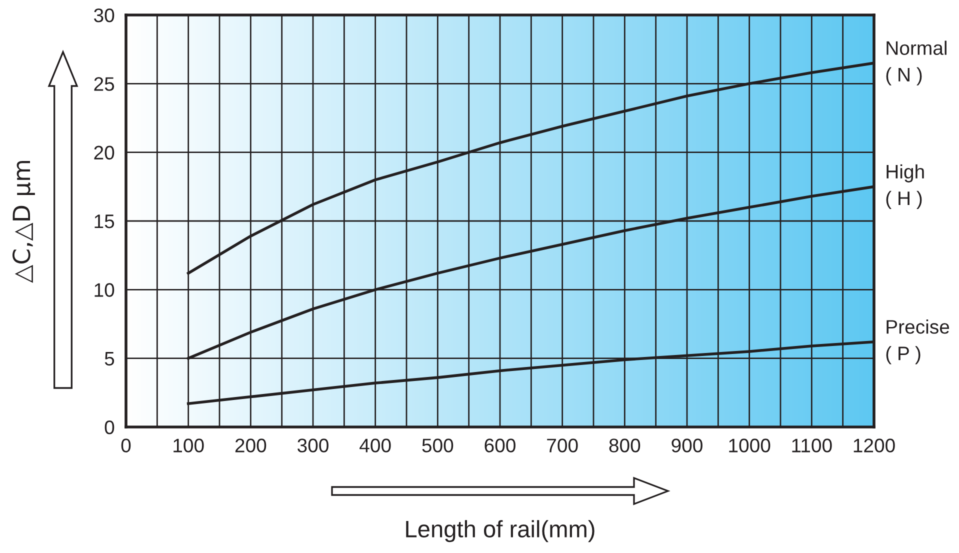  I want to click on x-tick-label: 600, so click(500, 445).